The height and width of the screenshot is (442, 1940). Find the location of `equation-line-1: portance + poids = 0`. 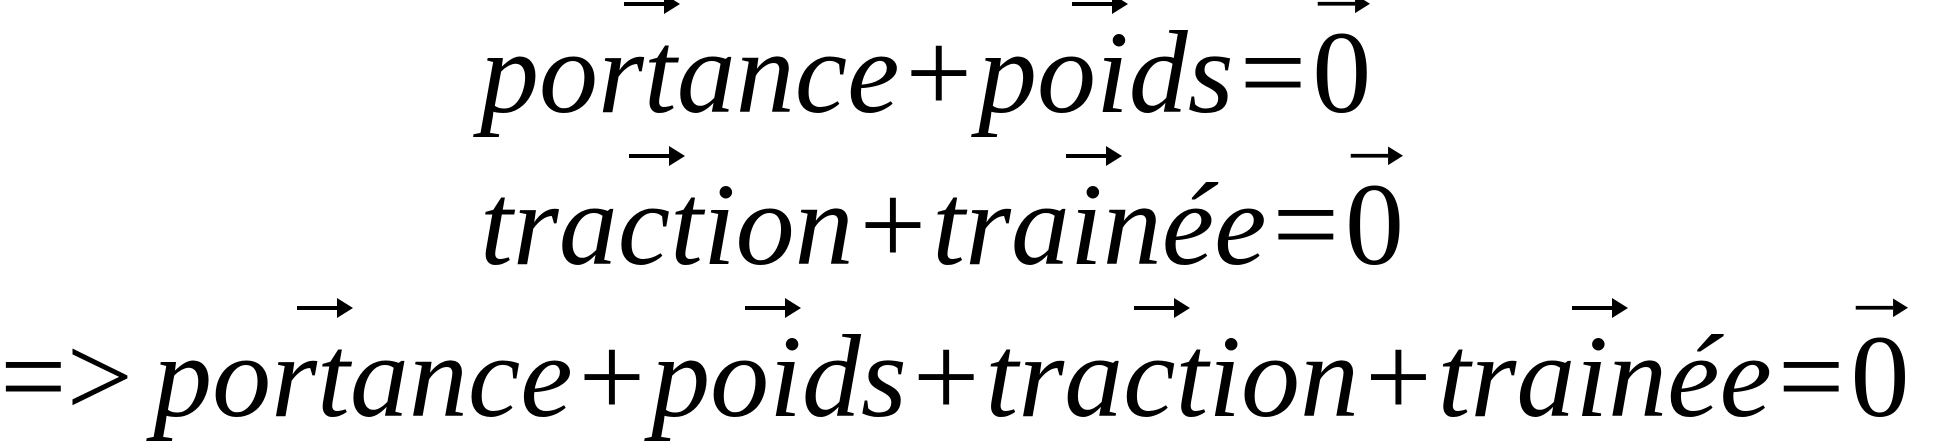

equation-line-1: portance + poids = 0 is located at coordinates (925, 69).